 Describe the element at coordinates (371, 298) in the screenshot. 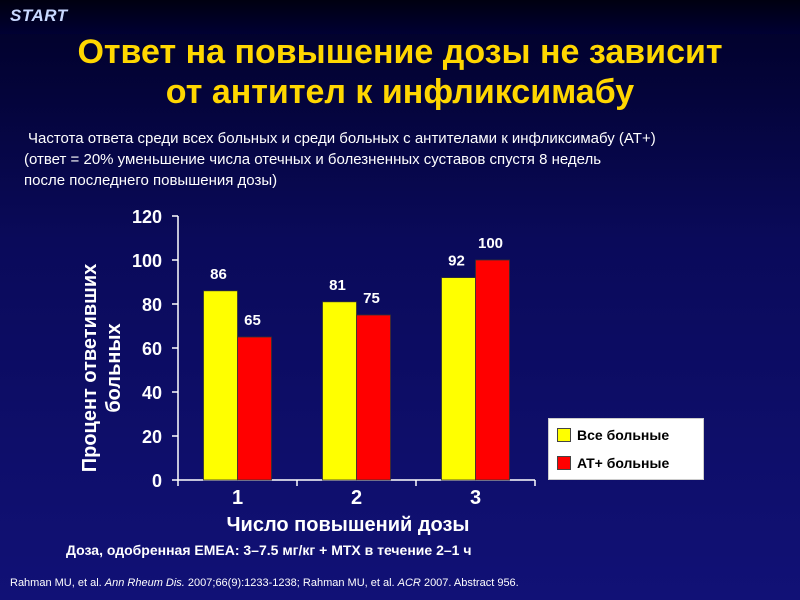

I see `data-label: 75` at that location.